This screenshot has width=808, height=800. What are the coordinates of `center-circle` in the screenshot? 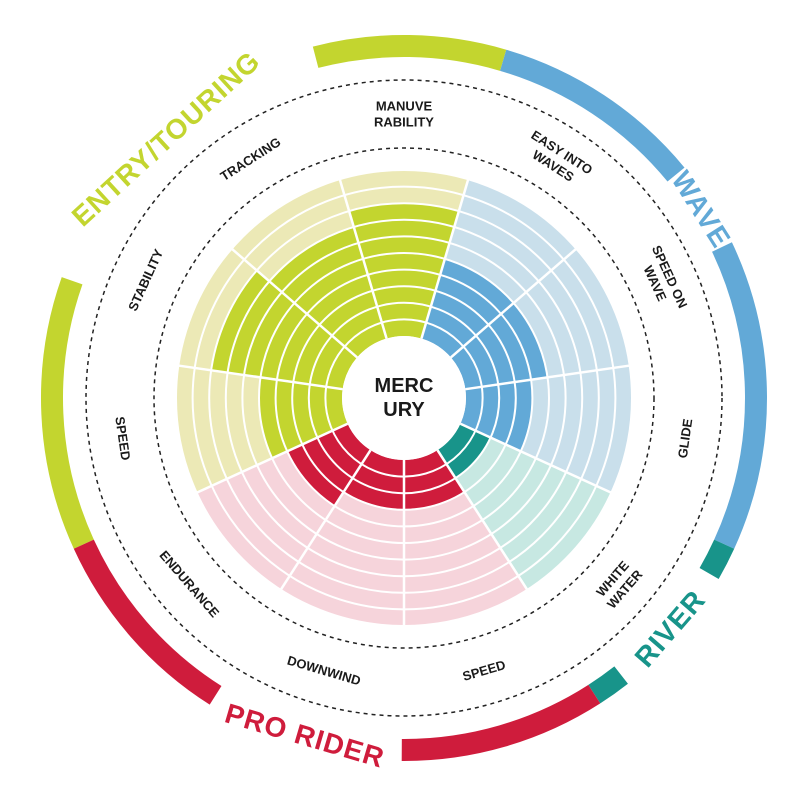 It's located at (404, 398).